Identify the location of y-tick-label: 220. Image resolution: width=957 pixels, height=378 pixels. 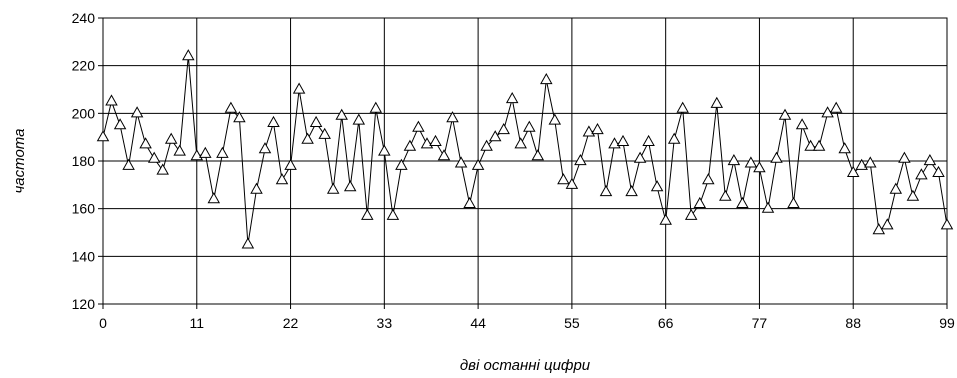
(84, 66).